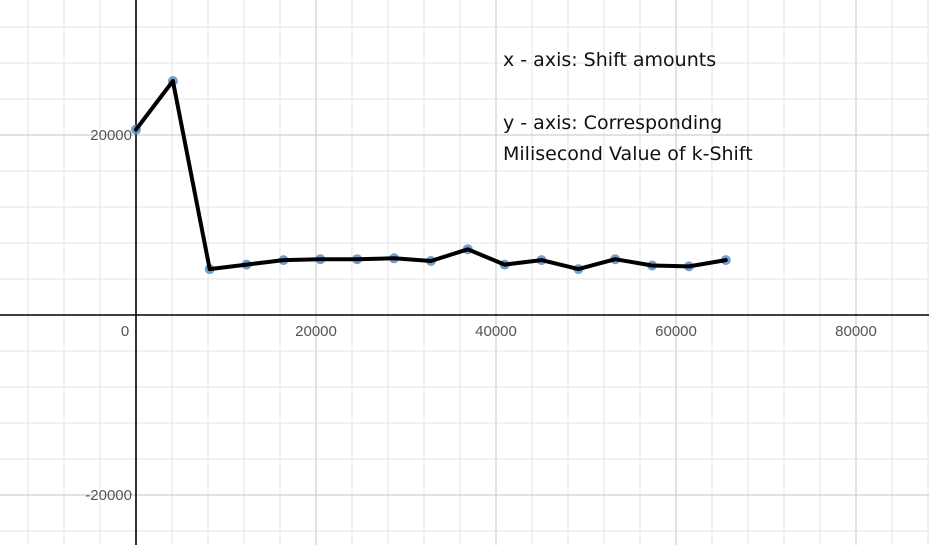 The width and height of the screenshot is (929, 545). I want to click on x-tick-label: 20000, so click(316, 331).